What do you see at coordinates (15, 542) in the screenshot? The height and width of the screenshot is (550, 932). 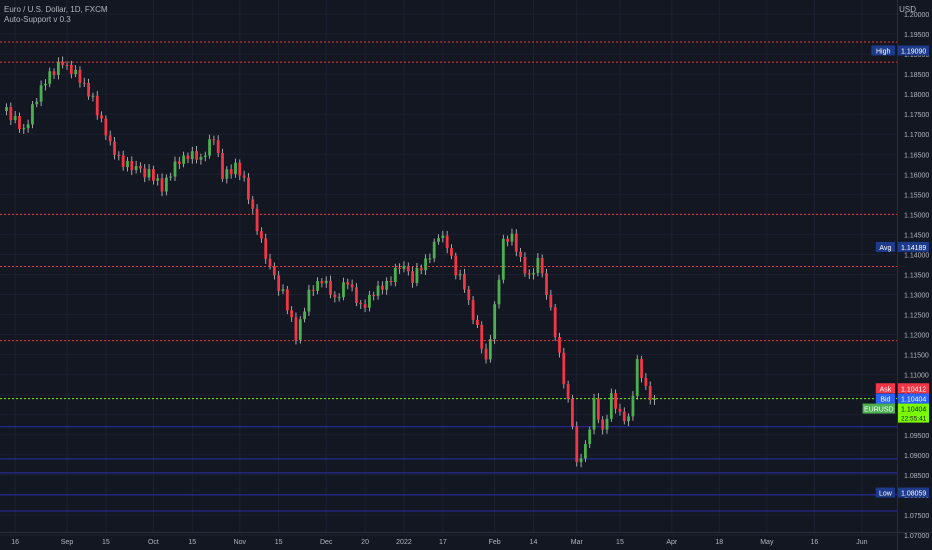 I see `x-tick-label: 16` at bounding box center [15, 542].